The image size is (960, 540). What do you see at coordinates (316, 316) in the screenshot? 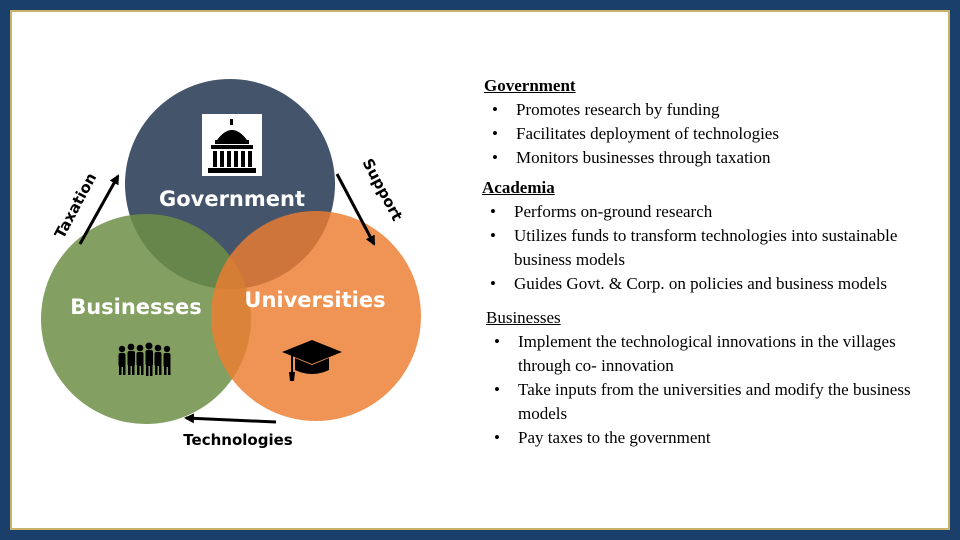
I see `universities-circle` at bounding box center [316, 316].